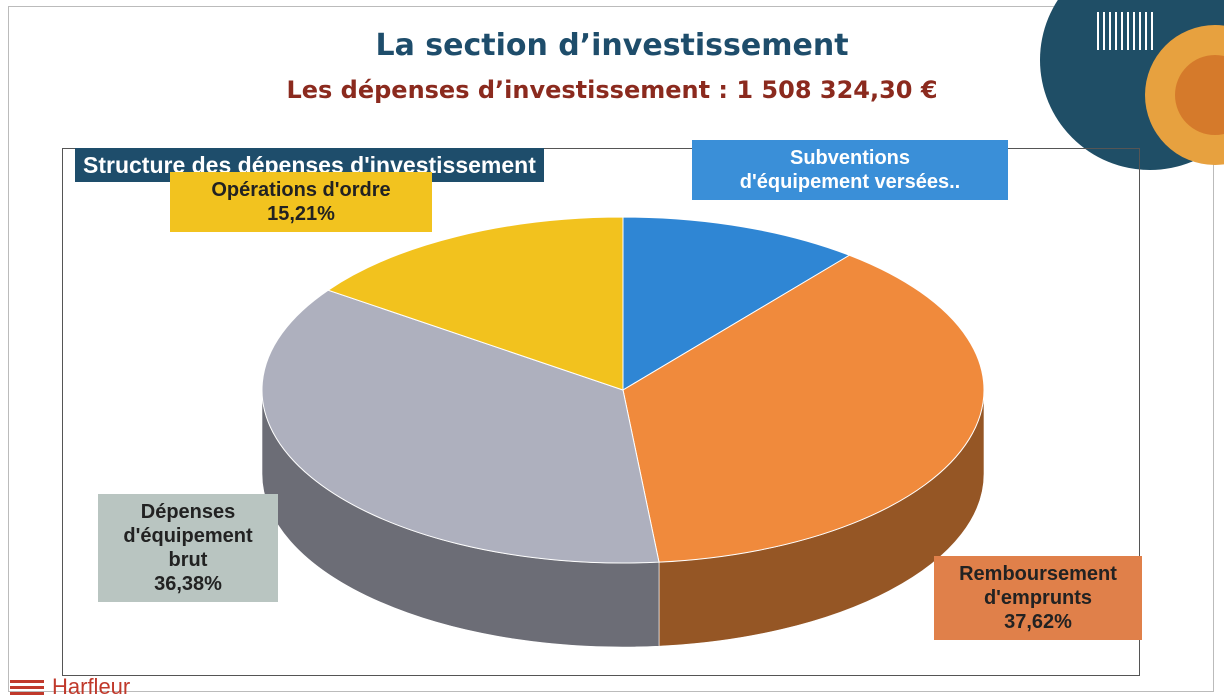  What do you see at coordinates (188, 536) in the screenshot?
I see `category-label: Dépenses d'équipement brut` at bounding box center [188, 536].